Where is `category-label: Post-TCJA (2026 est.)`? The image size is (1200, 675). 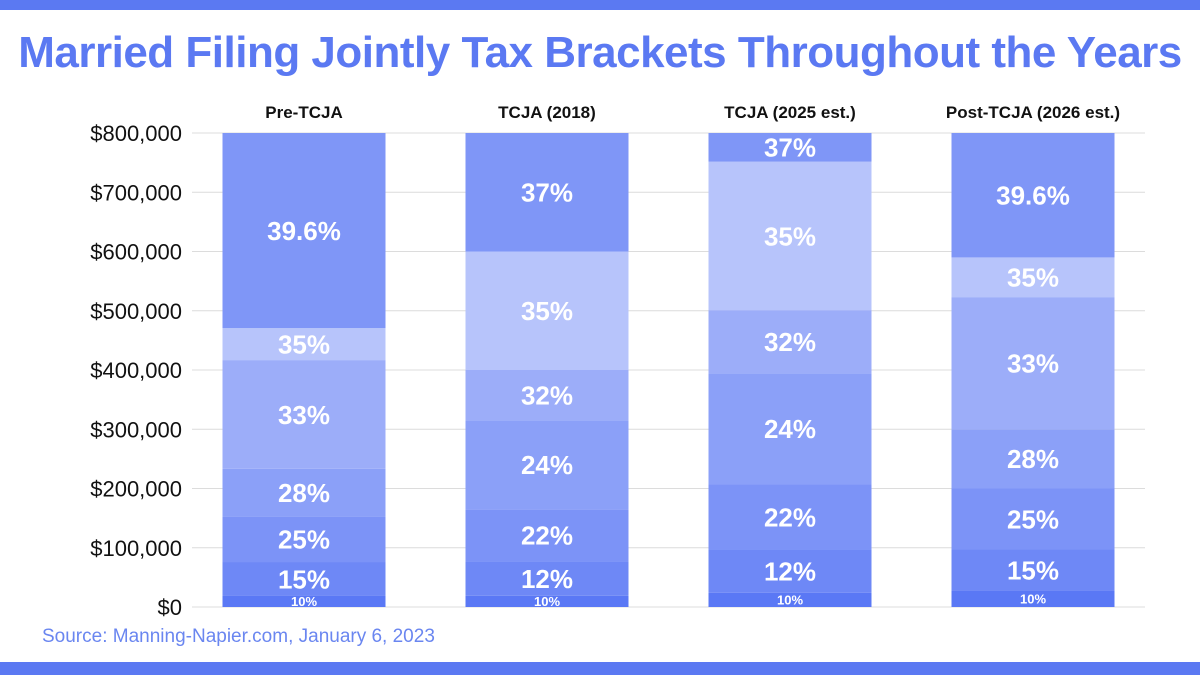 category-label: Post-TCJA (2026 est.) is located at coordinates (1033, 112).